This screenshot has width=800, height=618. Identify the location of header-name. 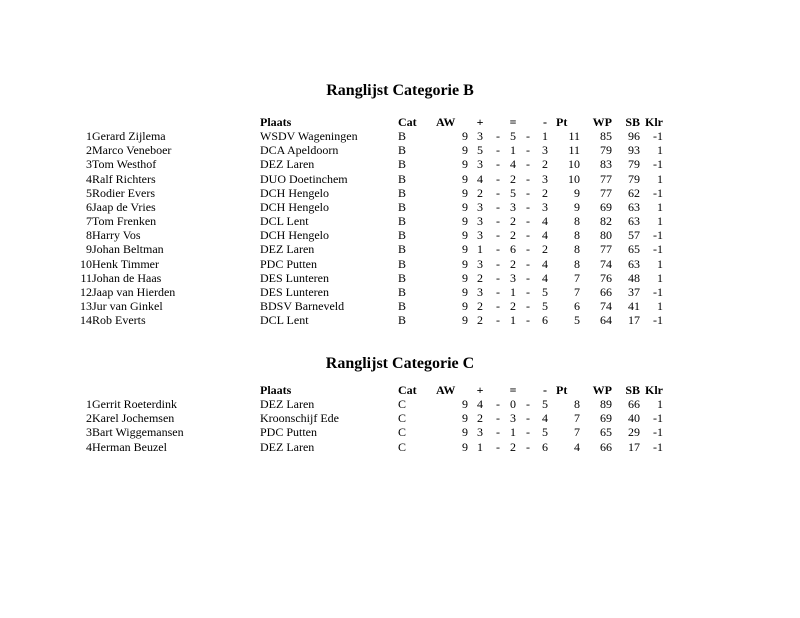
(176, 122).